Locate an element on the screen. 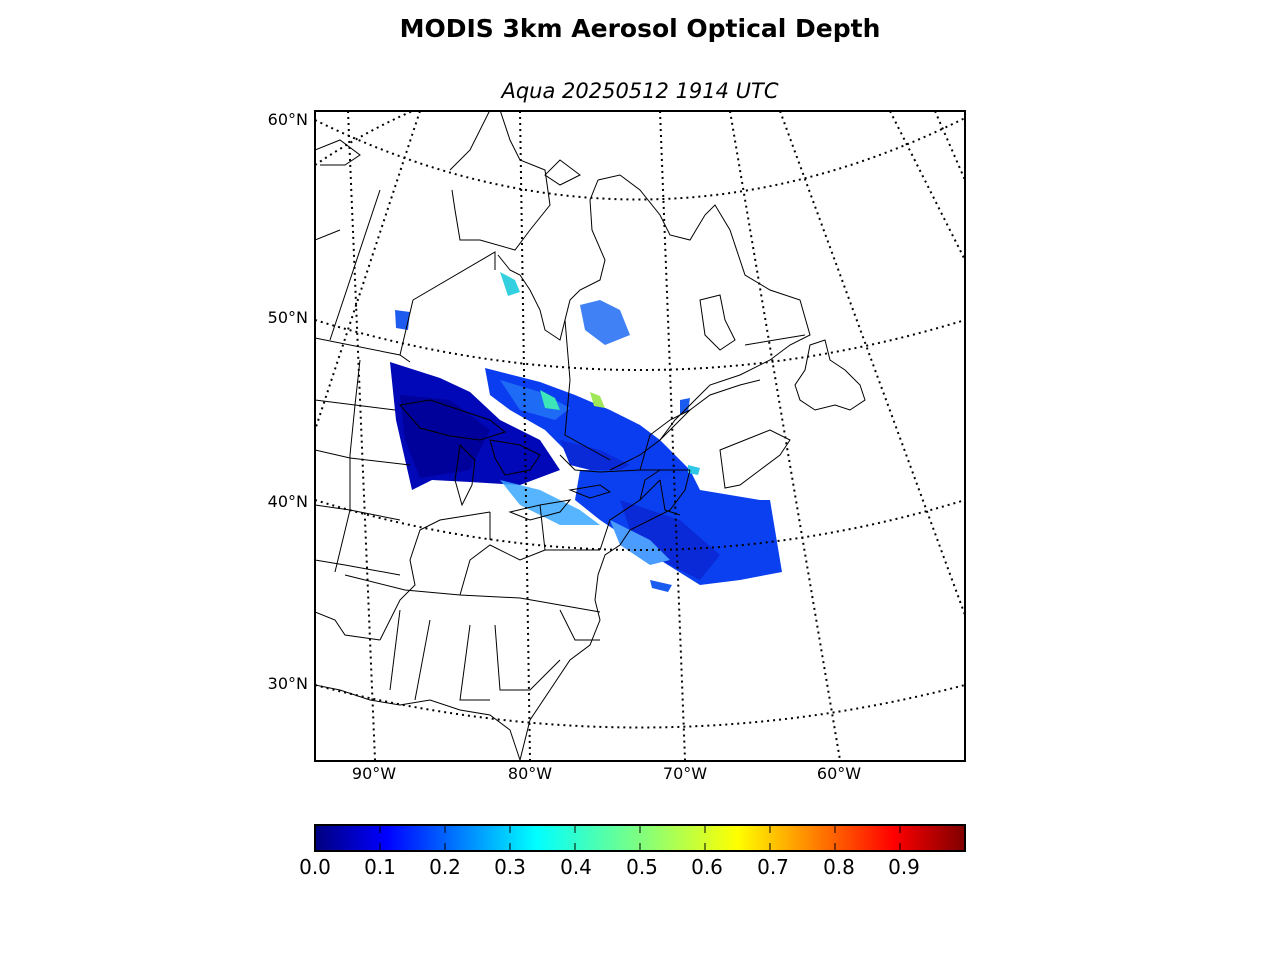 Image resolution: width=1280 pixels, height=960 pixels. colorbar-label-6: 0.6 is located at coordinates (707, 867).